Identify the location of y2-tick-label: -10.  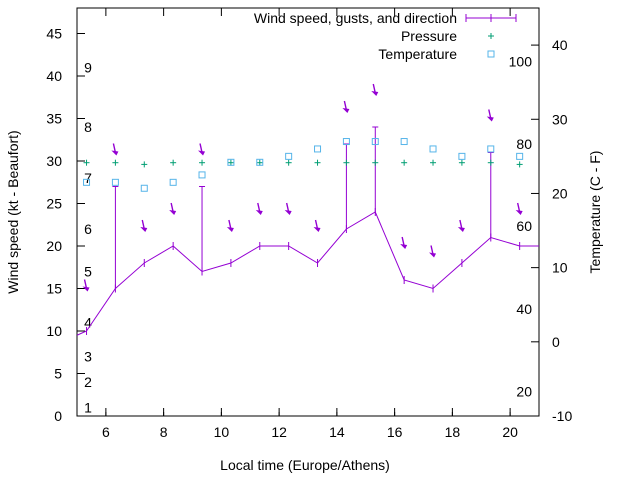
(562, 416).